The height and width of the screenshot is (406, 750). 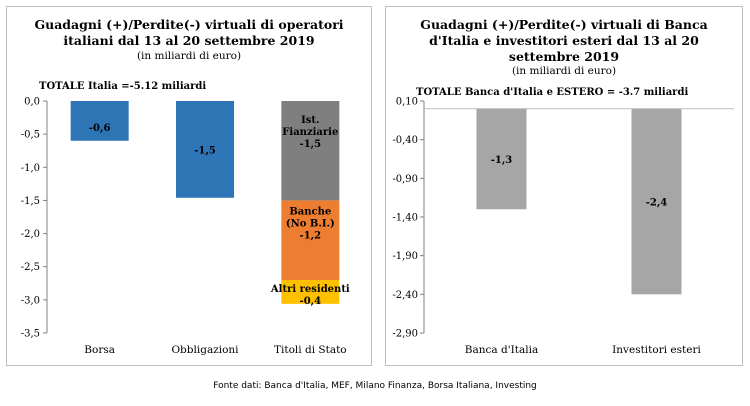 What do you see at coordinates (99, 350) in the screenshot?
I see `x-category-label: Borsa` at bounding box center [99, 350].